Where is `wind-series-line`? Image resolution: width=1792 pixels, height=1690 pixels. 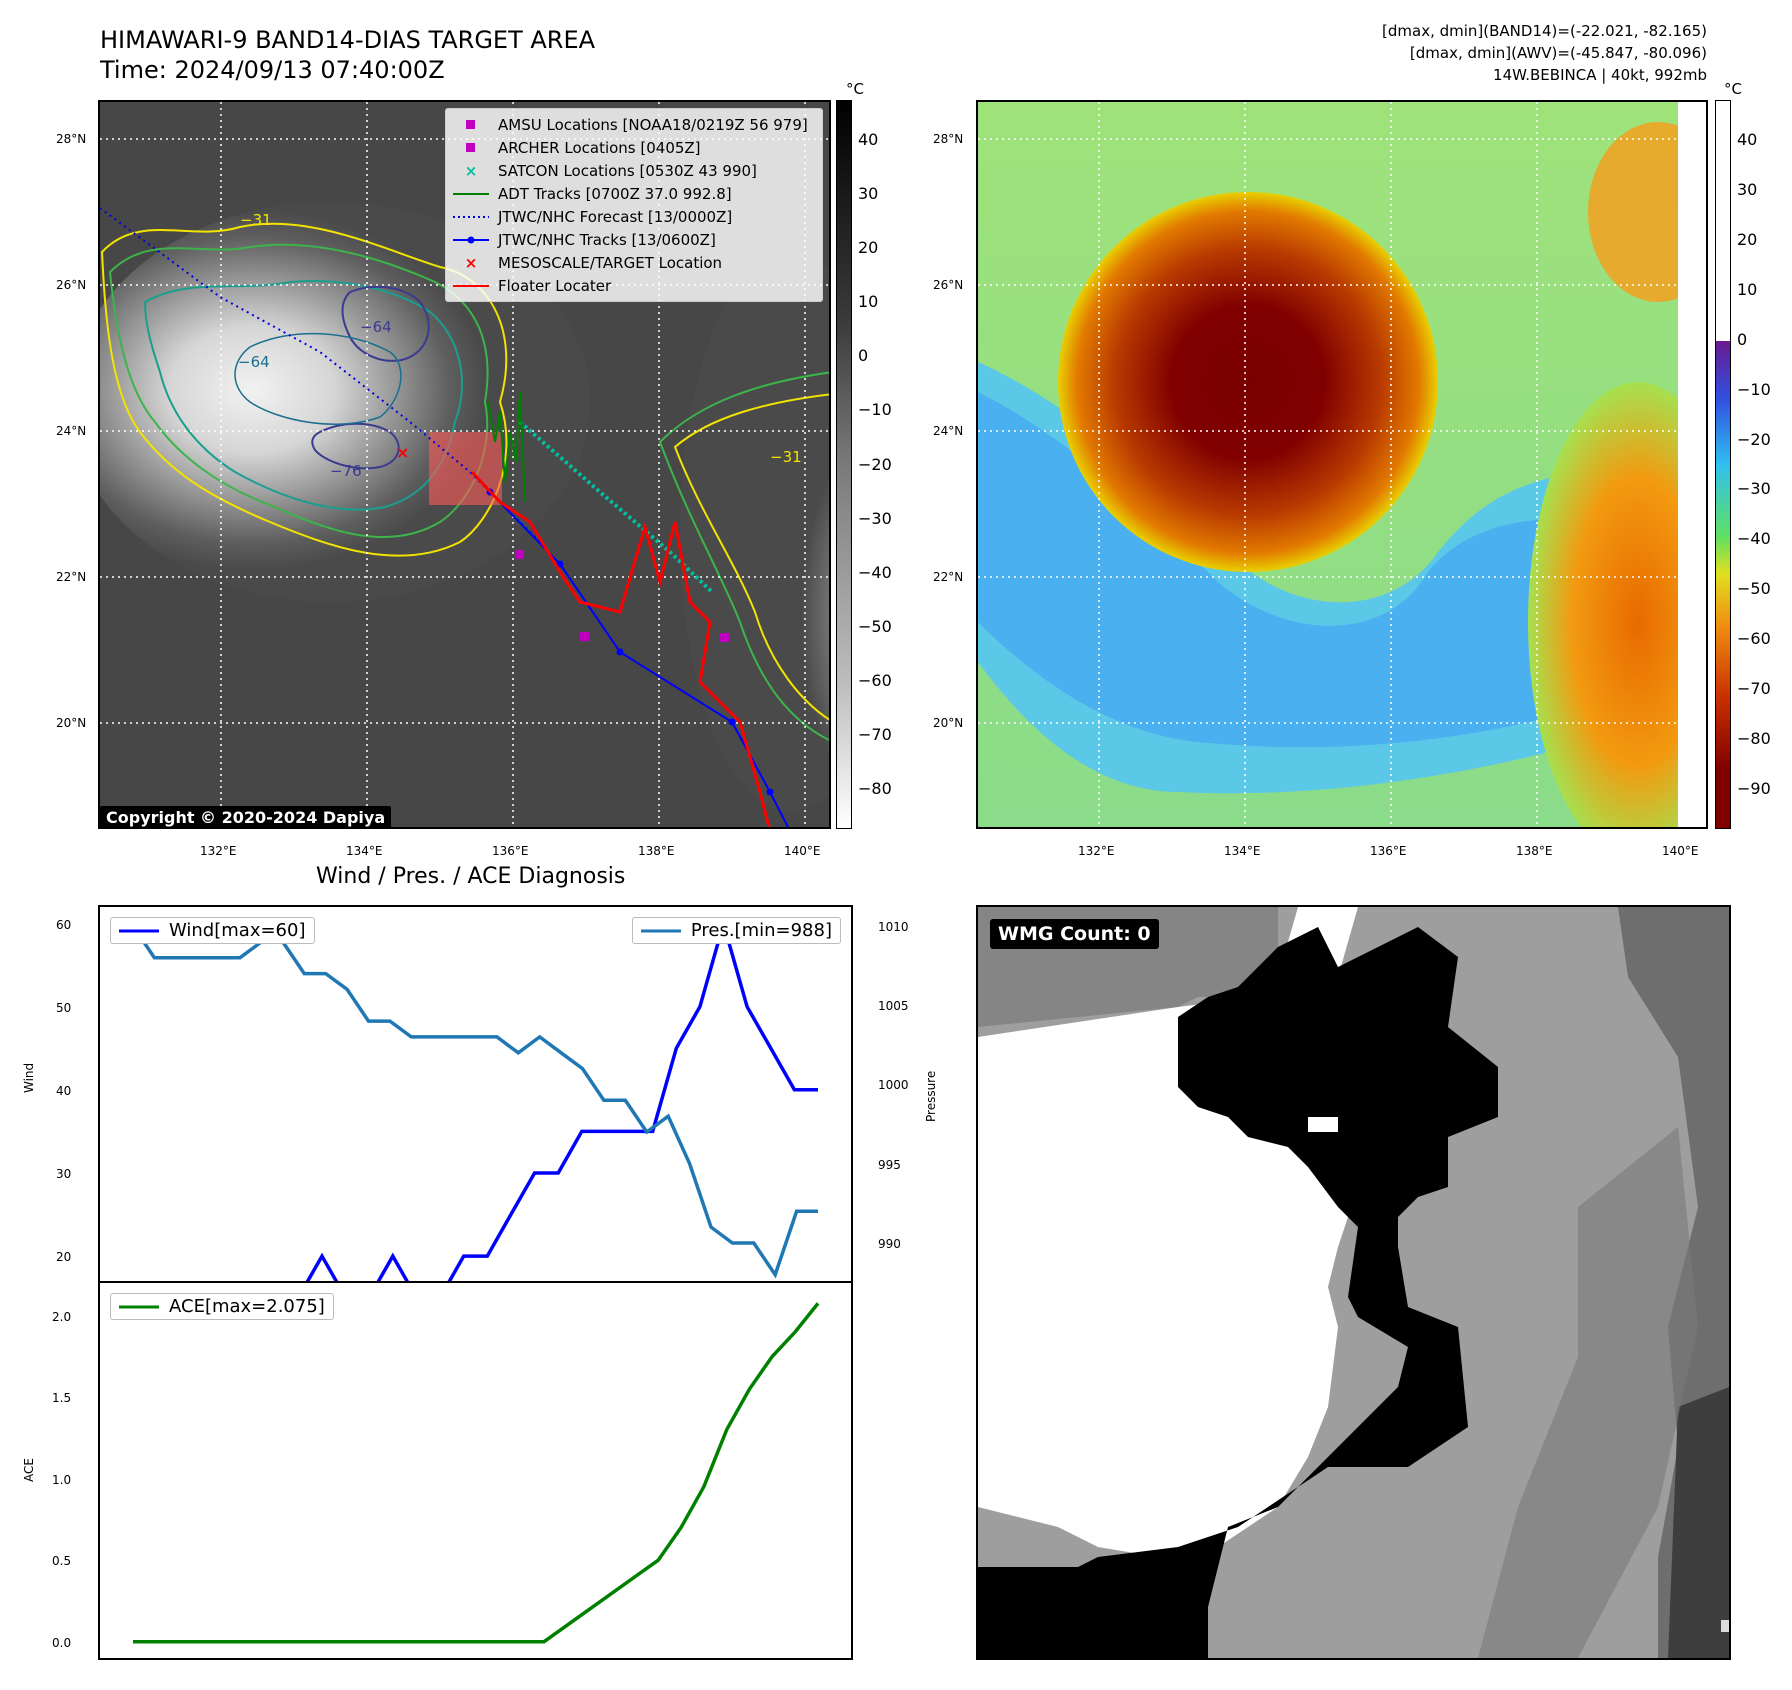
wind-series-line is located at coordinates (561, 1099).